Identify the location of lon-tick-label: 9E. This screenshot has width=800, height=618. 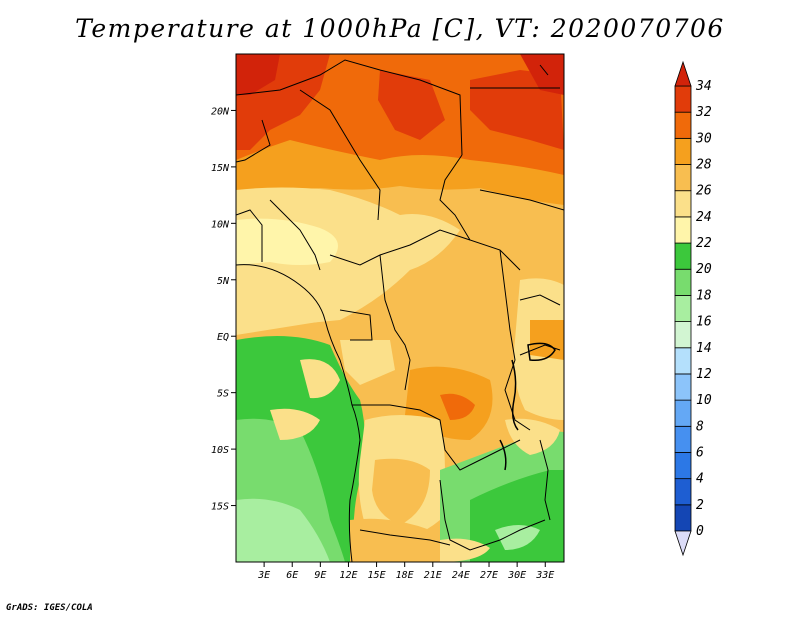
(320, 575).